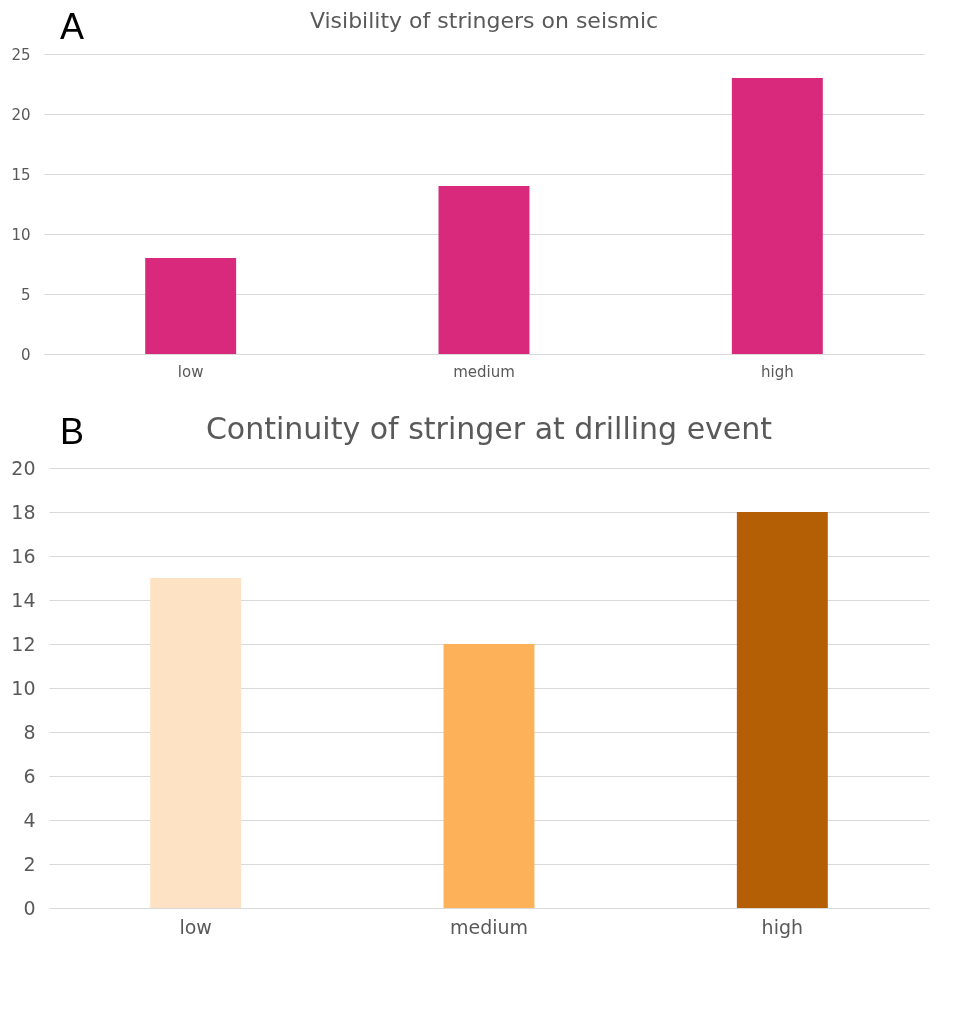 The height and width of the screenshot is (1024, 964). What do you see at coordinates (484, 20) in the screenshot?
I see `chart-title: Visibility of stringers on seismic` at bounding box center [484, 20].